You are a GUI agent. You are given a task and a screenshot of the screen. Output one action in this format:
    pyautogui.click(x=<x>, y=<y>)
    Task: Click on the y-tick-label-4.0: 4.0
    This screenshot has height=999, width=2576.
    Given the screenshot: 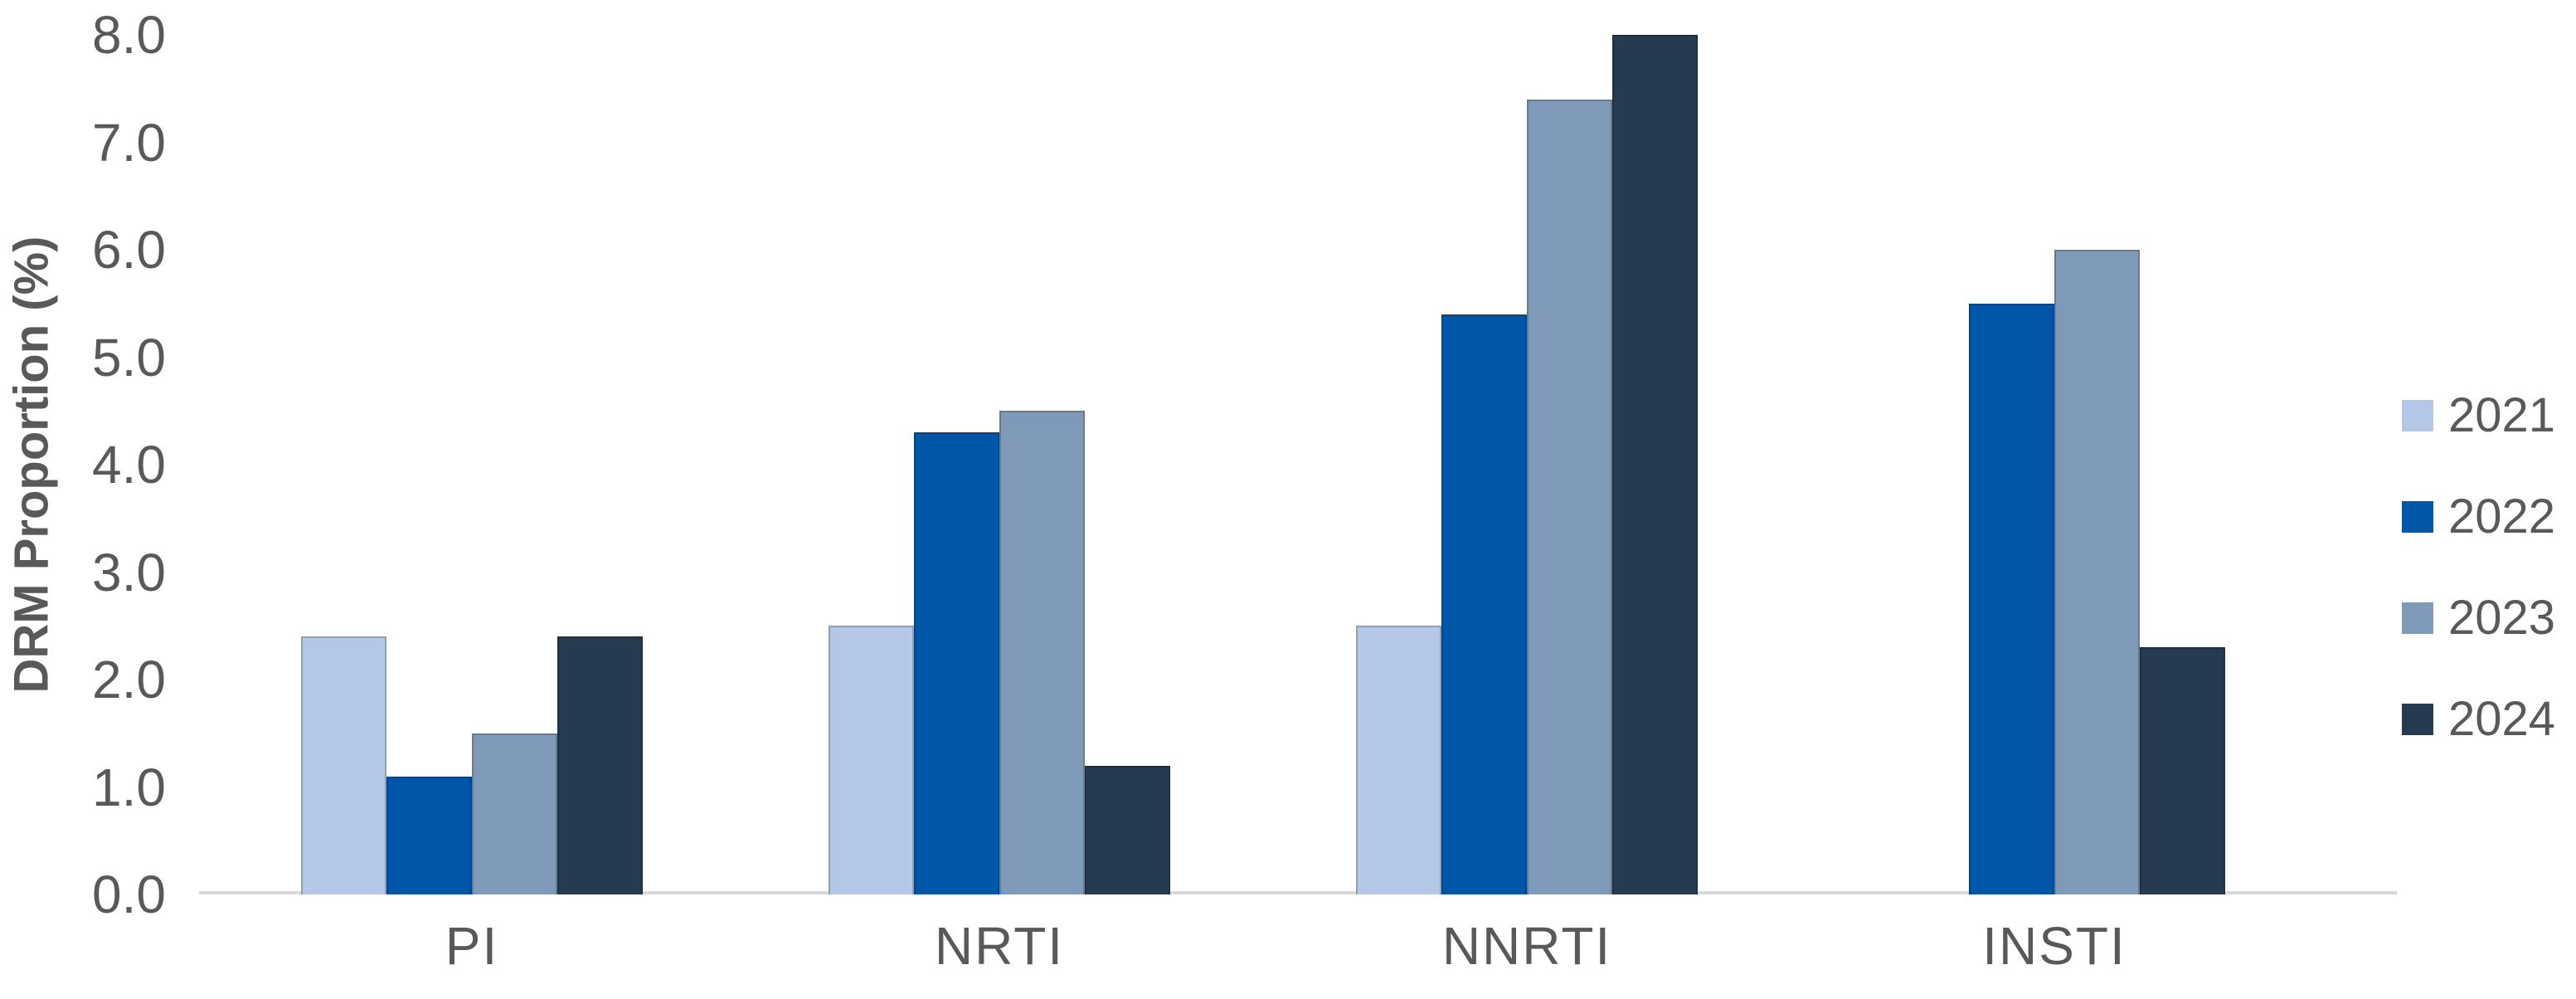 What is the action you would take?
    pyautogui.click(x=129, y=465)
    